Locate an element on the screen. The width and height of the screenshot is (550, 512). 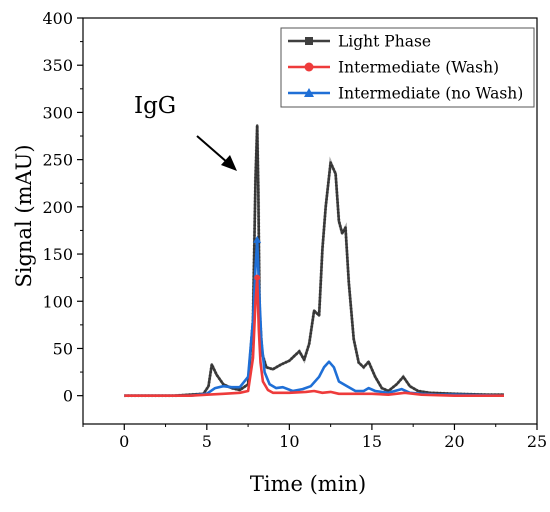
y-tick-label: 150 is located at coordinates (57, 254).